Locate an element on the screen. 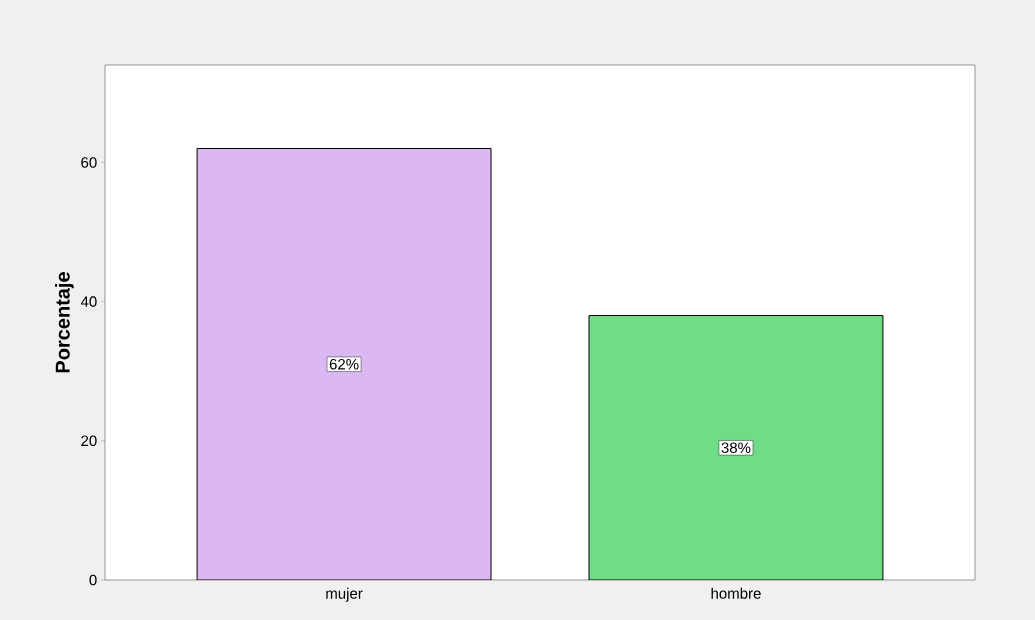  y-tick-label: 60 is located at coordinates (89, 162).